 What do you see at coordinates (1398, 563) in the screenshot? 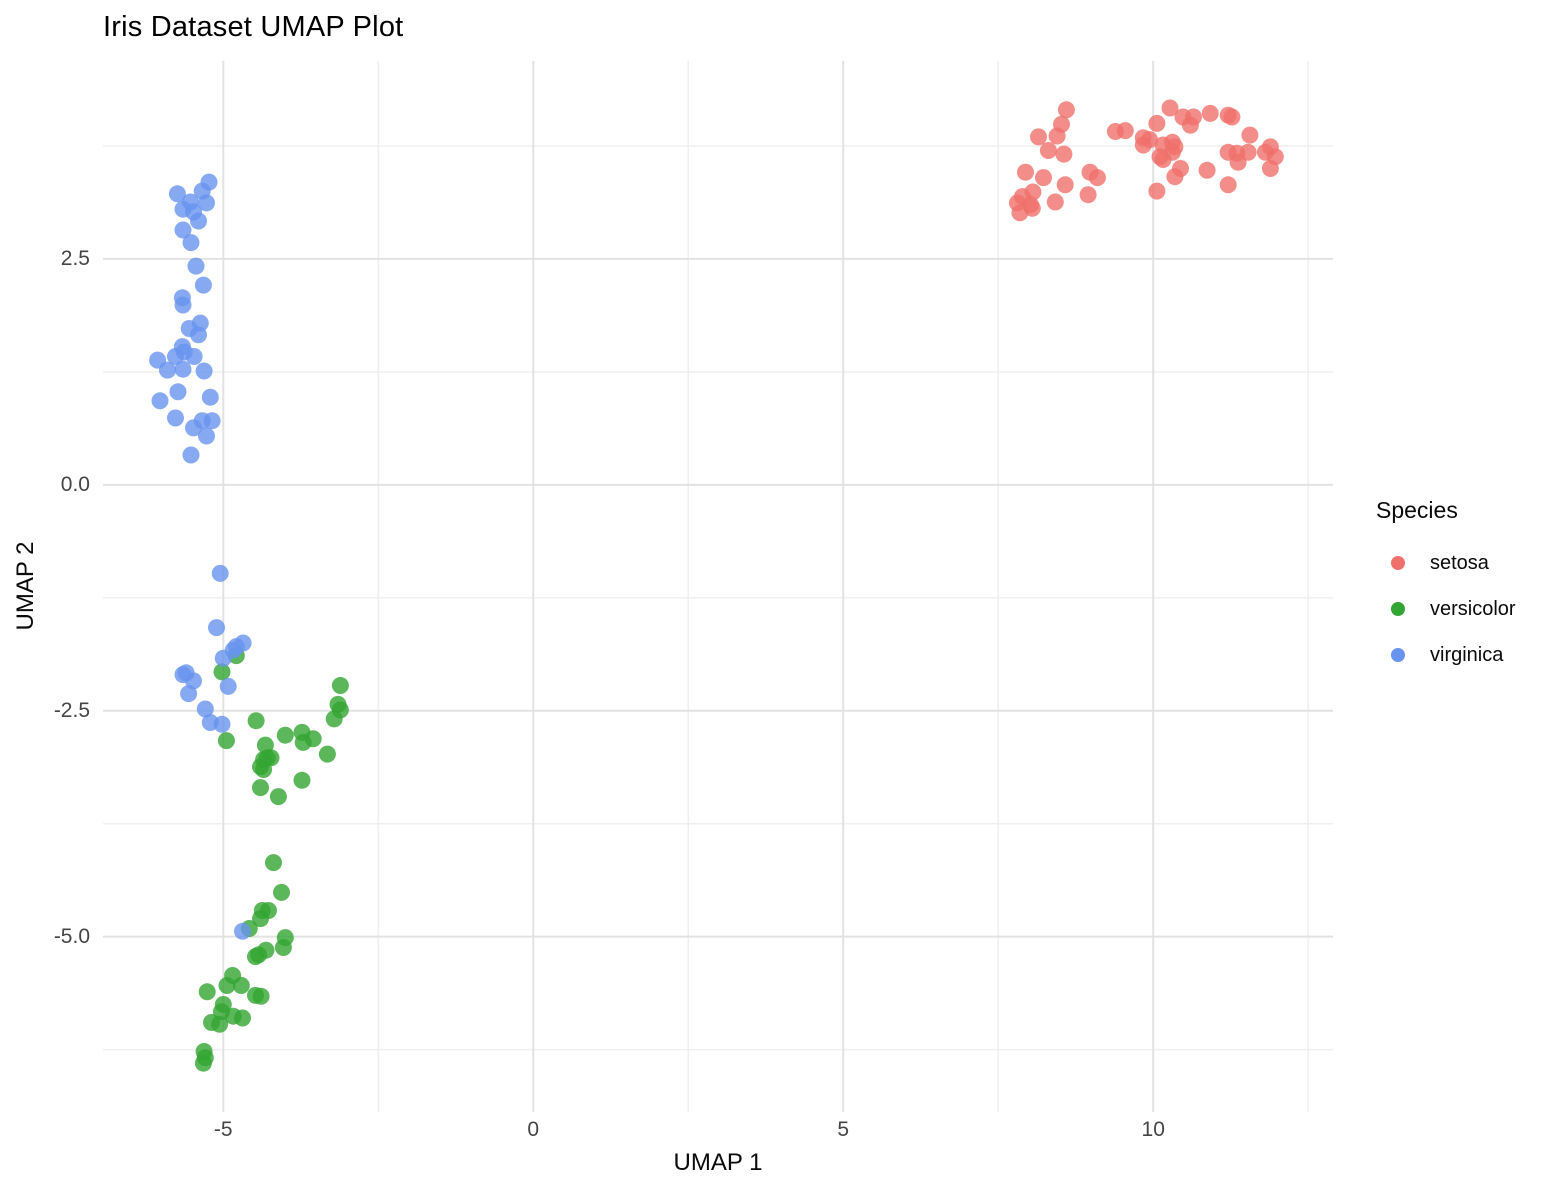
I see `legend-dot-setosa` at bounding box center [1398, 563].